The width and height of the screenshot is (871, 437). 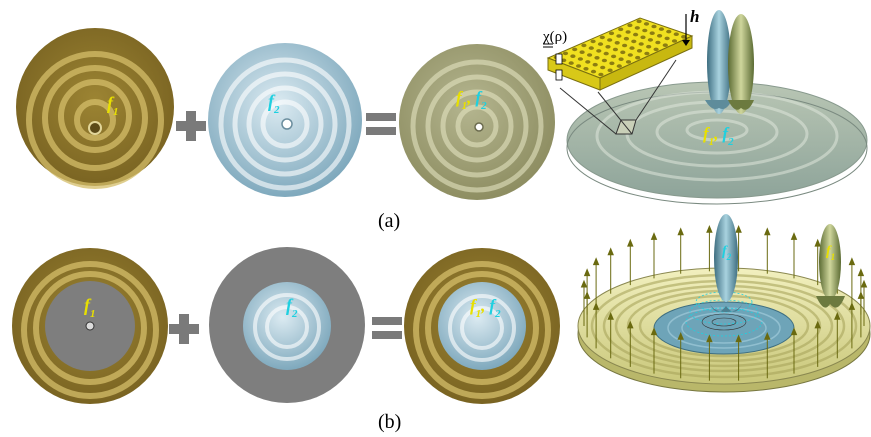 I want to click on equals-operator-a, so click(x=381, y=124).